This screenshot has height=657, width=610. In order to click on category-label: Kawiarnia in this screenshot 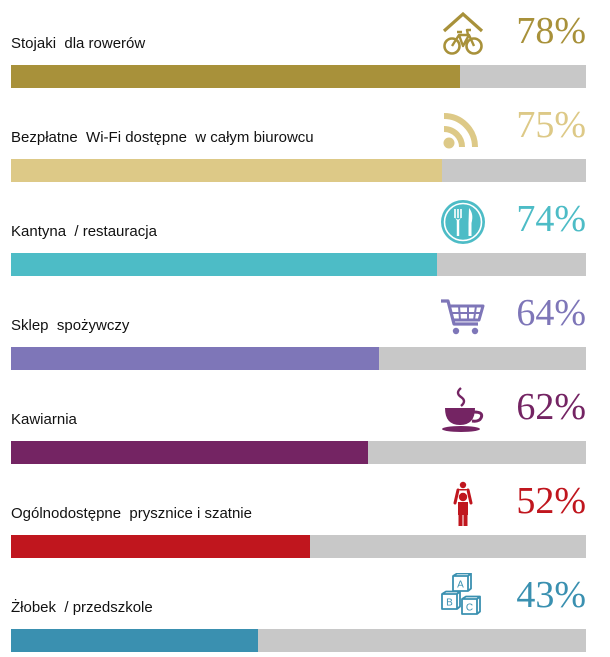, I will do `click(44, 419)`.